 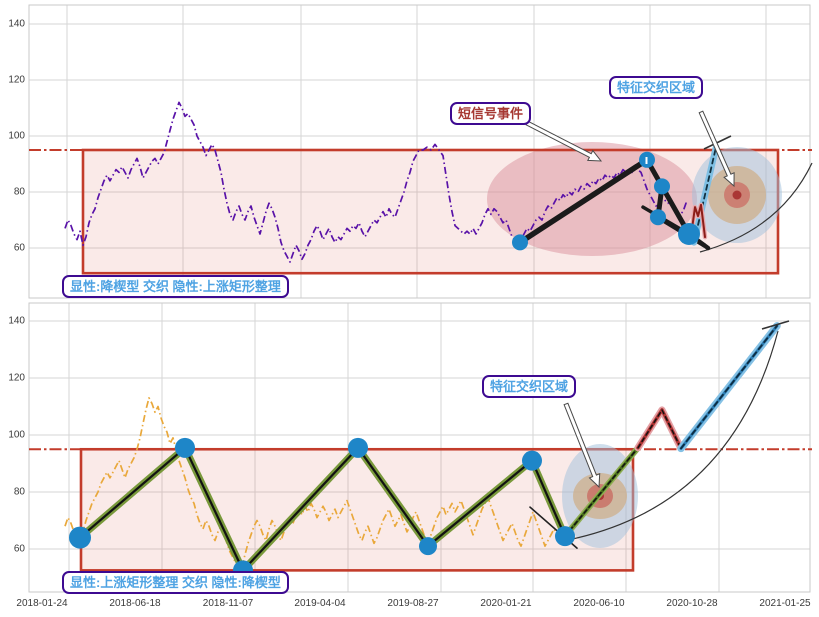 What do you see at coordinates (656, 87) in the screenshot?
I see `annotation-feature-interweave-top: 特征交织区域` at bounding box center [656, 87].